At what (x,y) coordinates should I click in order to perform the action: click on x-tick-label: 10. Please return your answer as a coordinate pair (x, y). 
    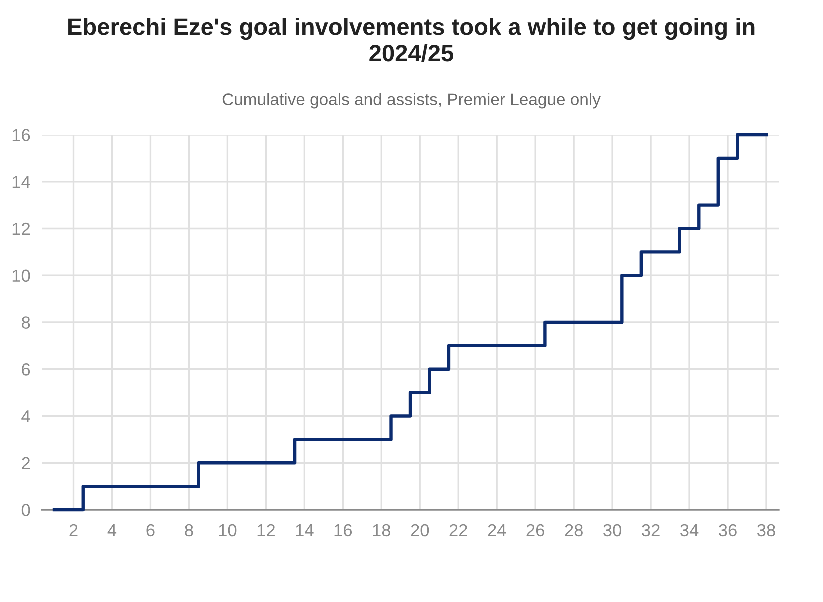
    Looking at the image, I should click on (228, 530).